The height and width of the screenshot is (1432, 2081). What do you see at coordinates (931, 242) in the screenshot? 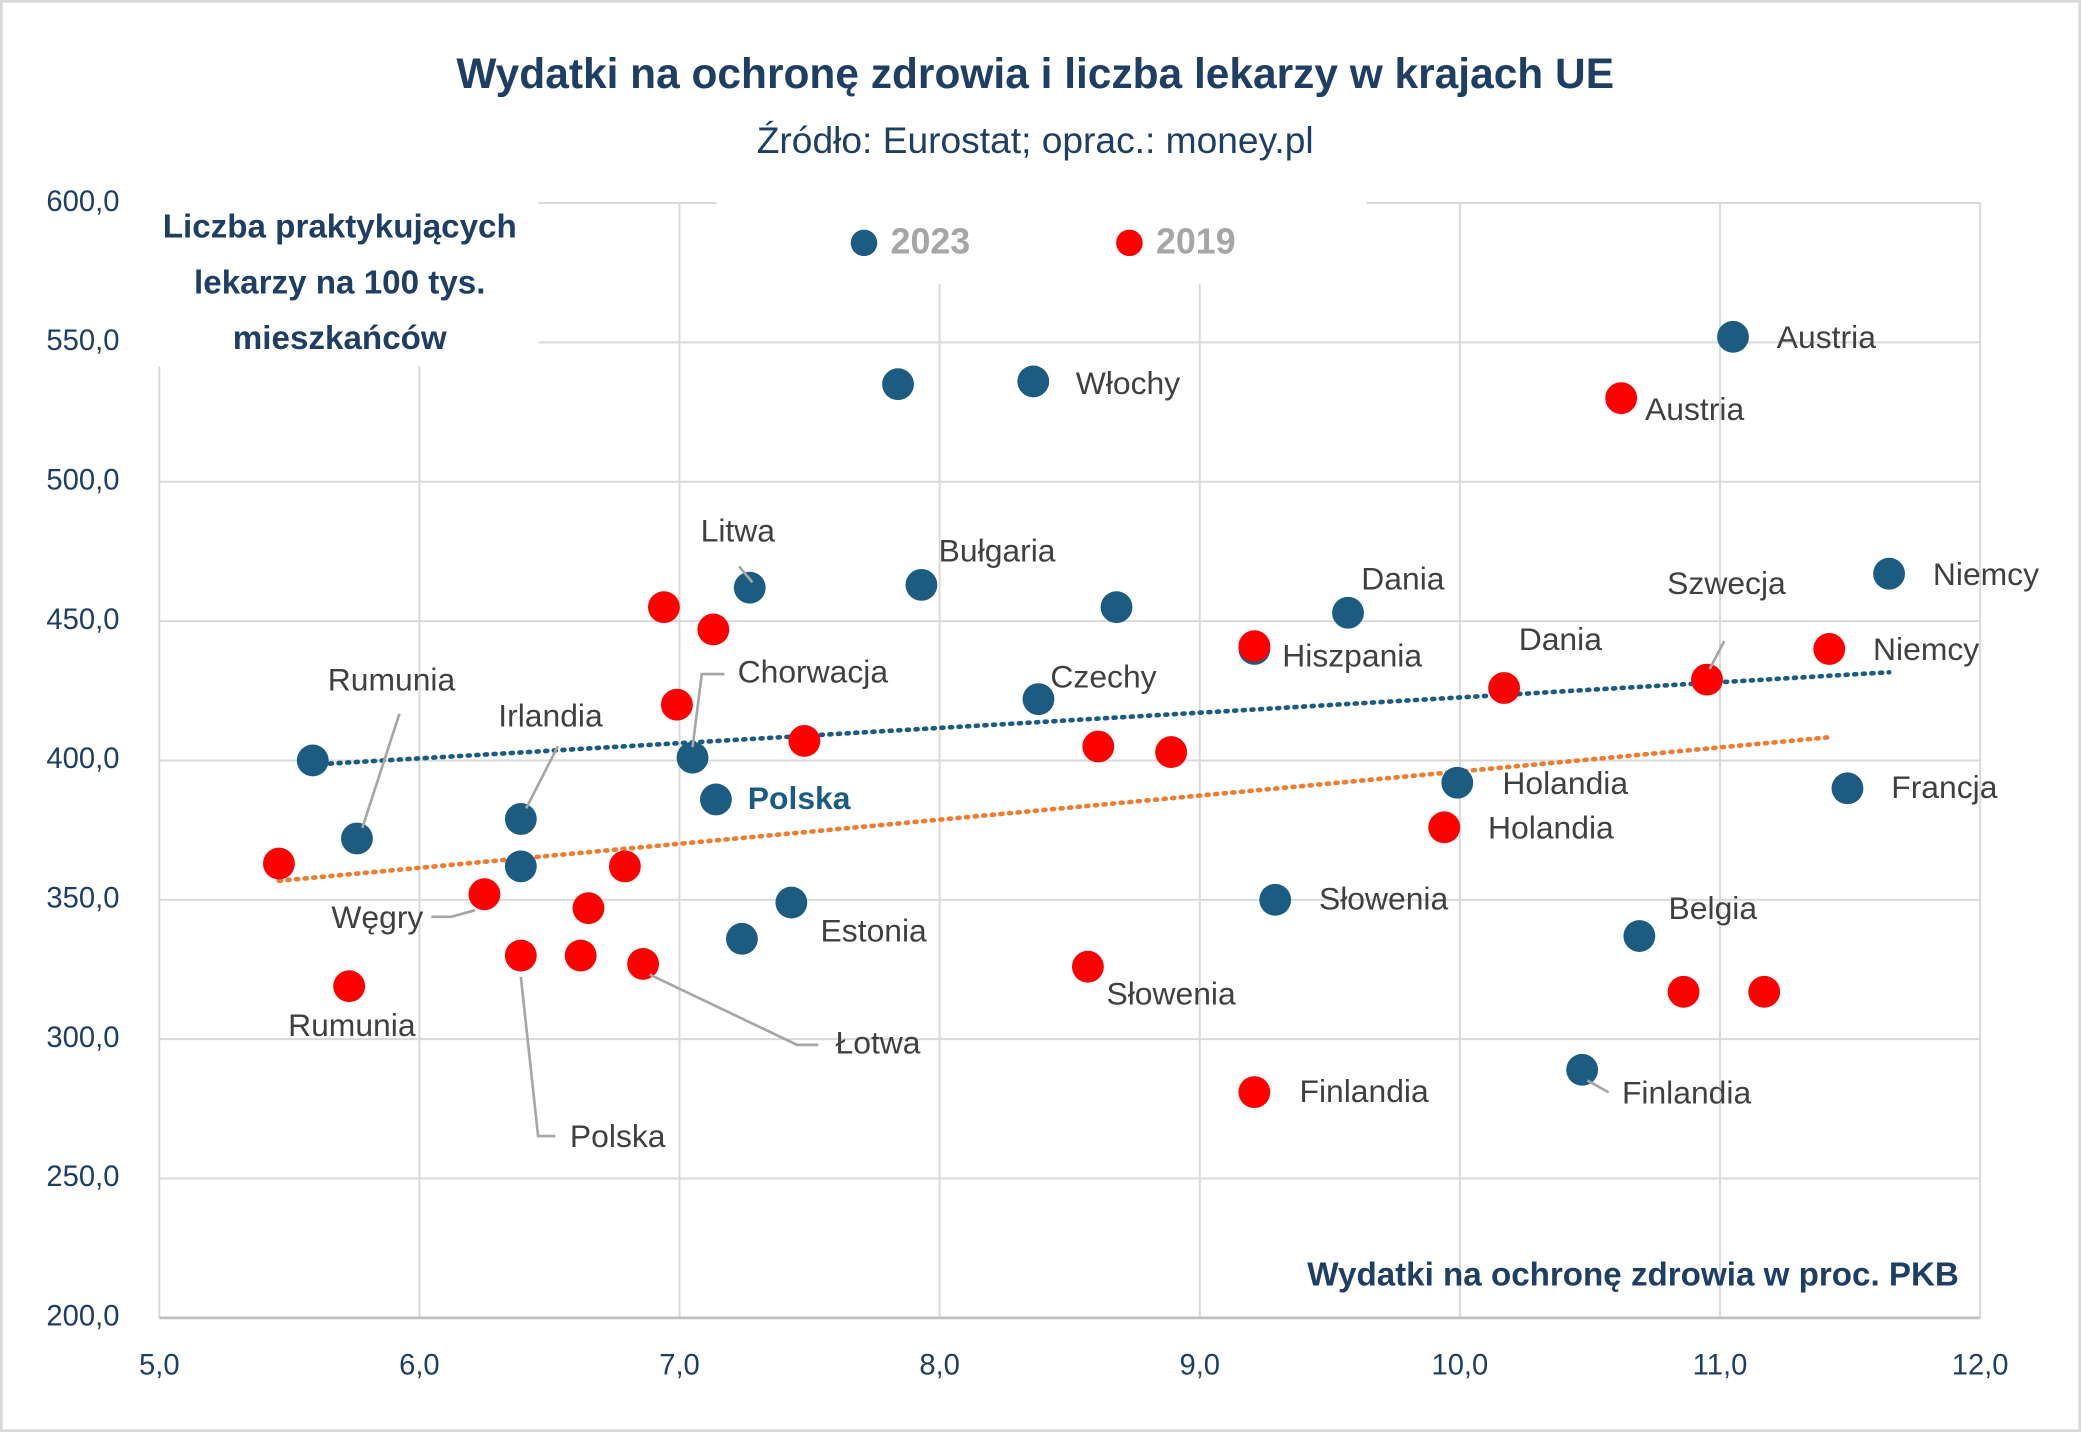
I see `legend-label: 2023` at bounding box center [931, 242].